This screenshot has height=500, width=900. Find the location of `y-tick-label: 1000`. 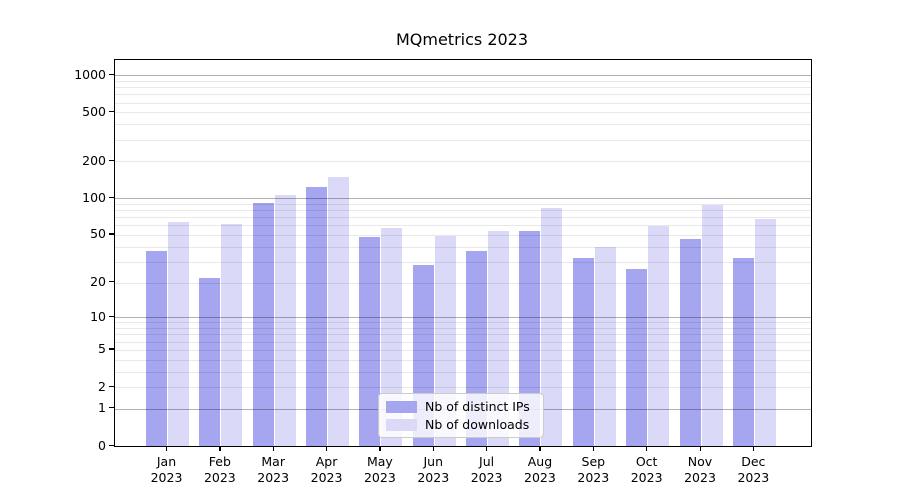

y-tick-label: 1000 is located at coordinates (90, 74).